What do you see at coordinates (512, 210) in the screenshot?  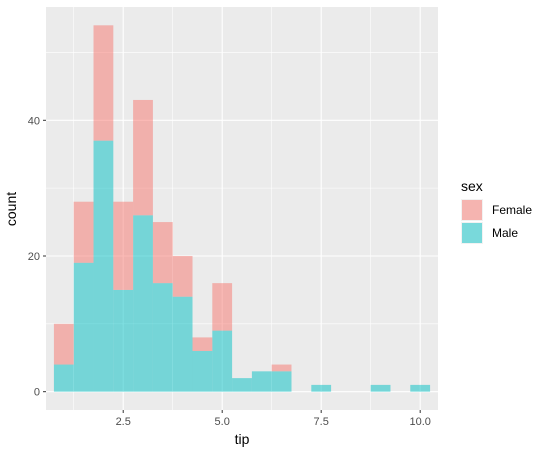 I see `legend-label-female: Female` at bounding box center [512, 210].